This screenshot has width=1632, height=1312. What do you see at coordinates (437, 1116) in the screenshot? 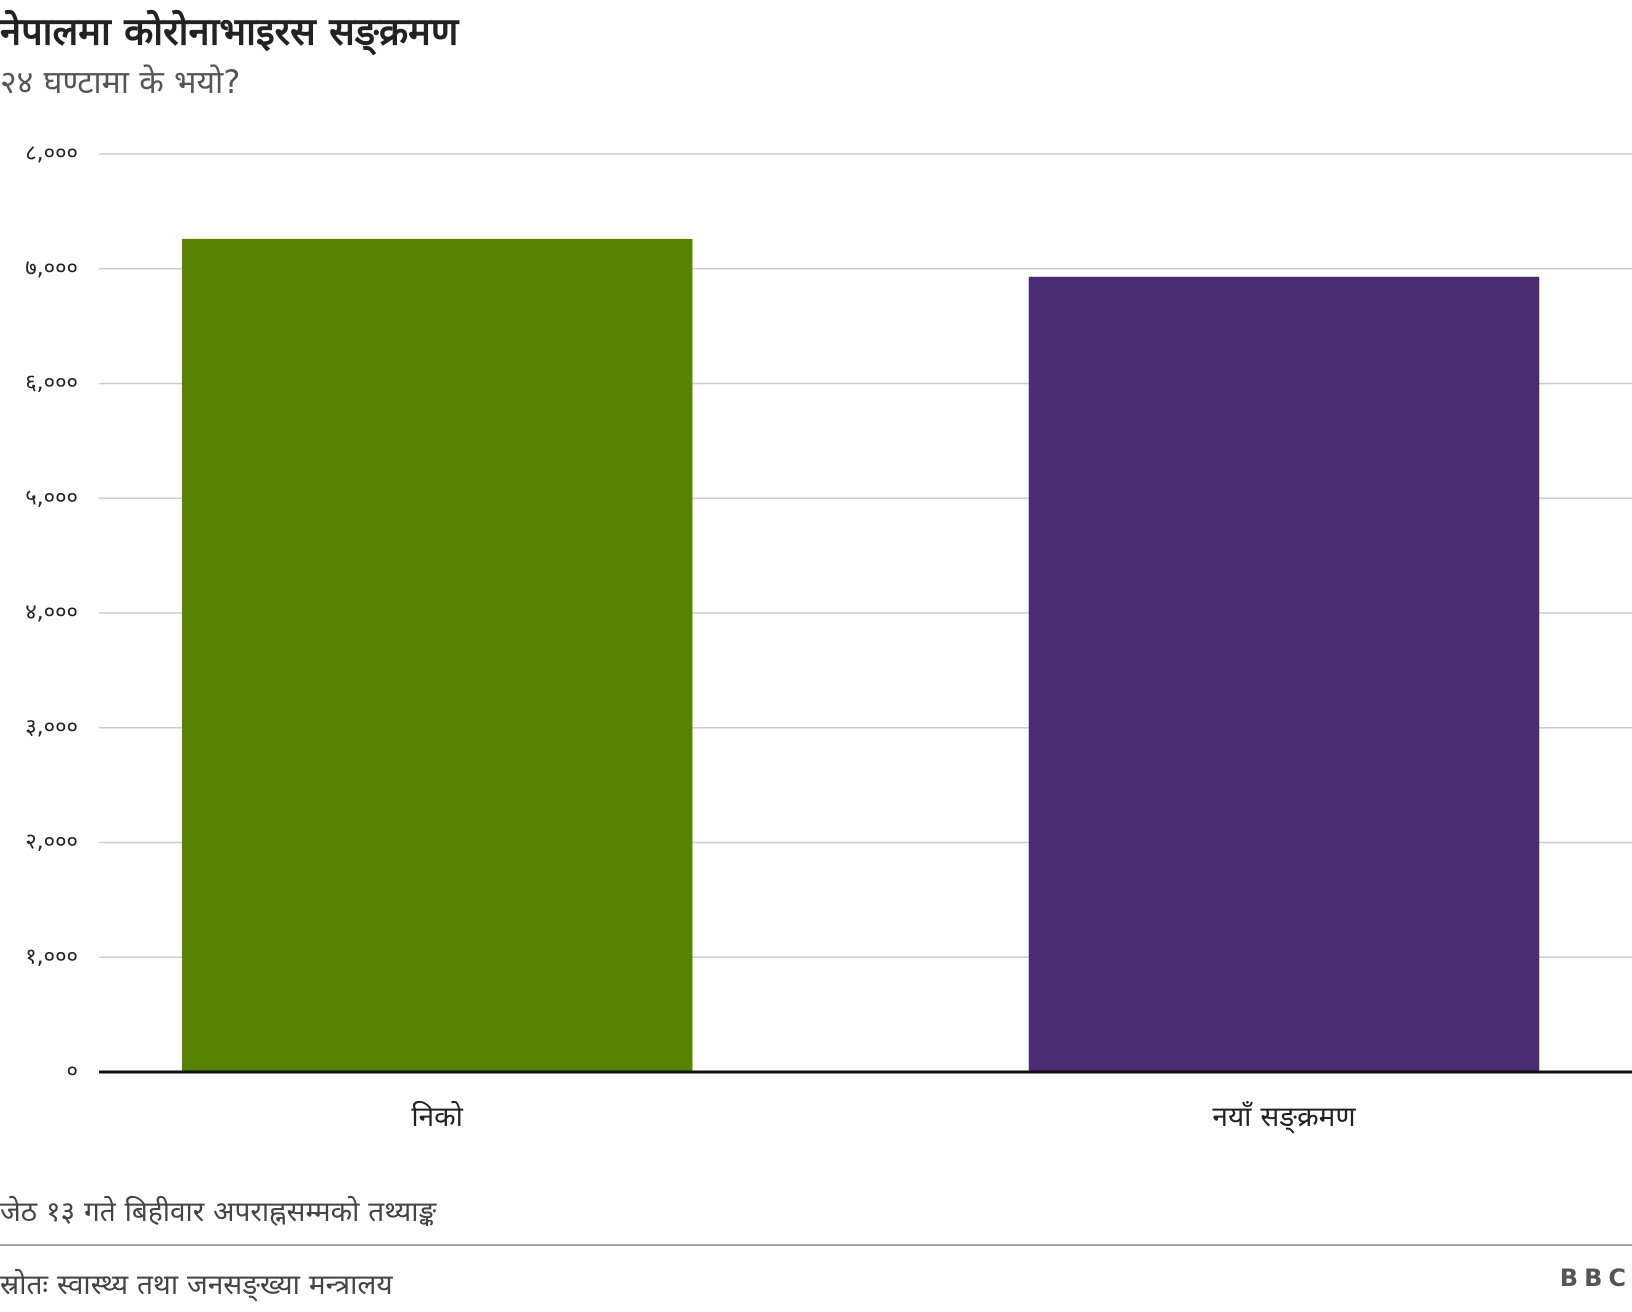
I see `x-tick-label: निको` at bounding box center [437, 1116].